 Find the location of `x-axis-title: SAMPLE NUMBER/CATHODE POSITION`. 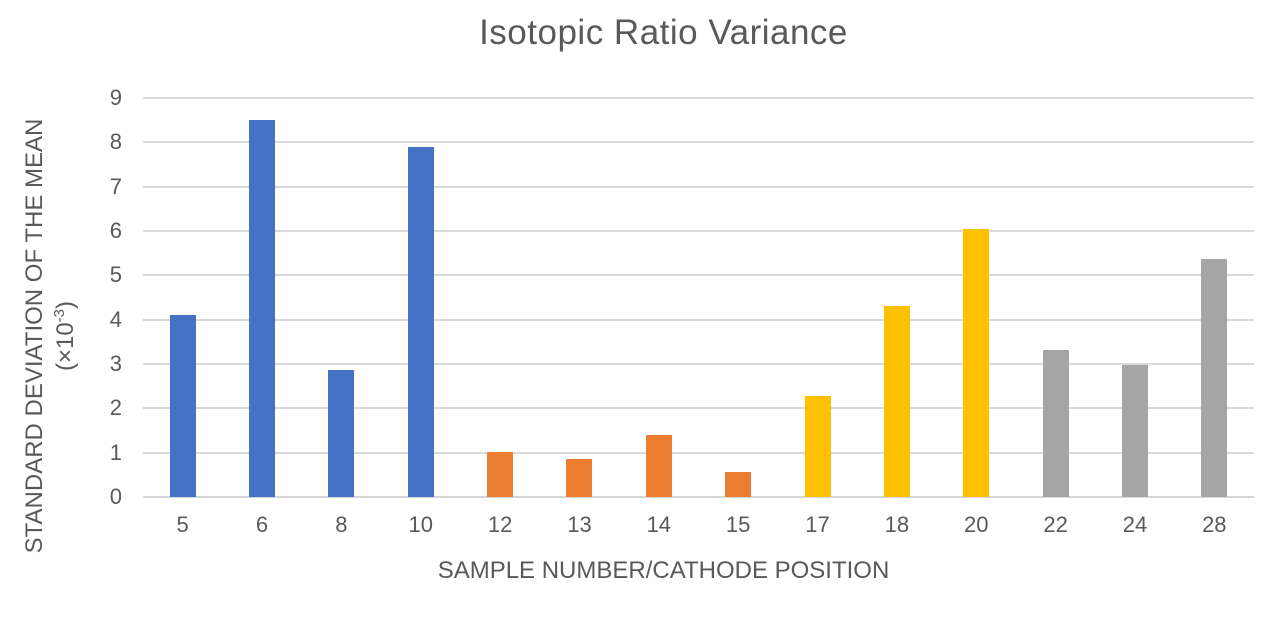

x-axis-title: SAMPLE NUMBER/CATHODE POSITION is located at coordinates (663, 570).